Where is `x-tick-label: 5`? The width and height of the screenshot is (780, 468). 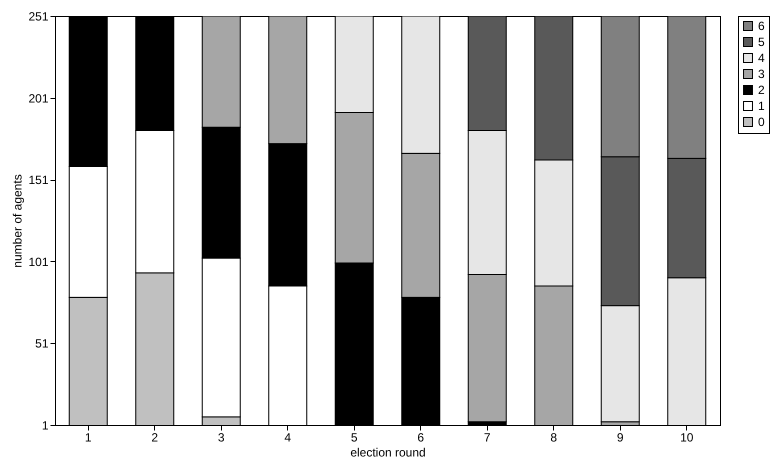
x-tick-label: 5 is located at coordinates (354, 437).